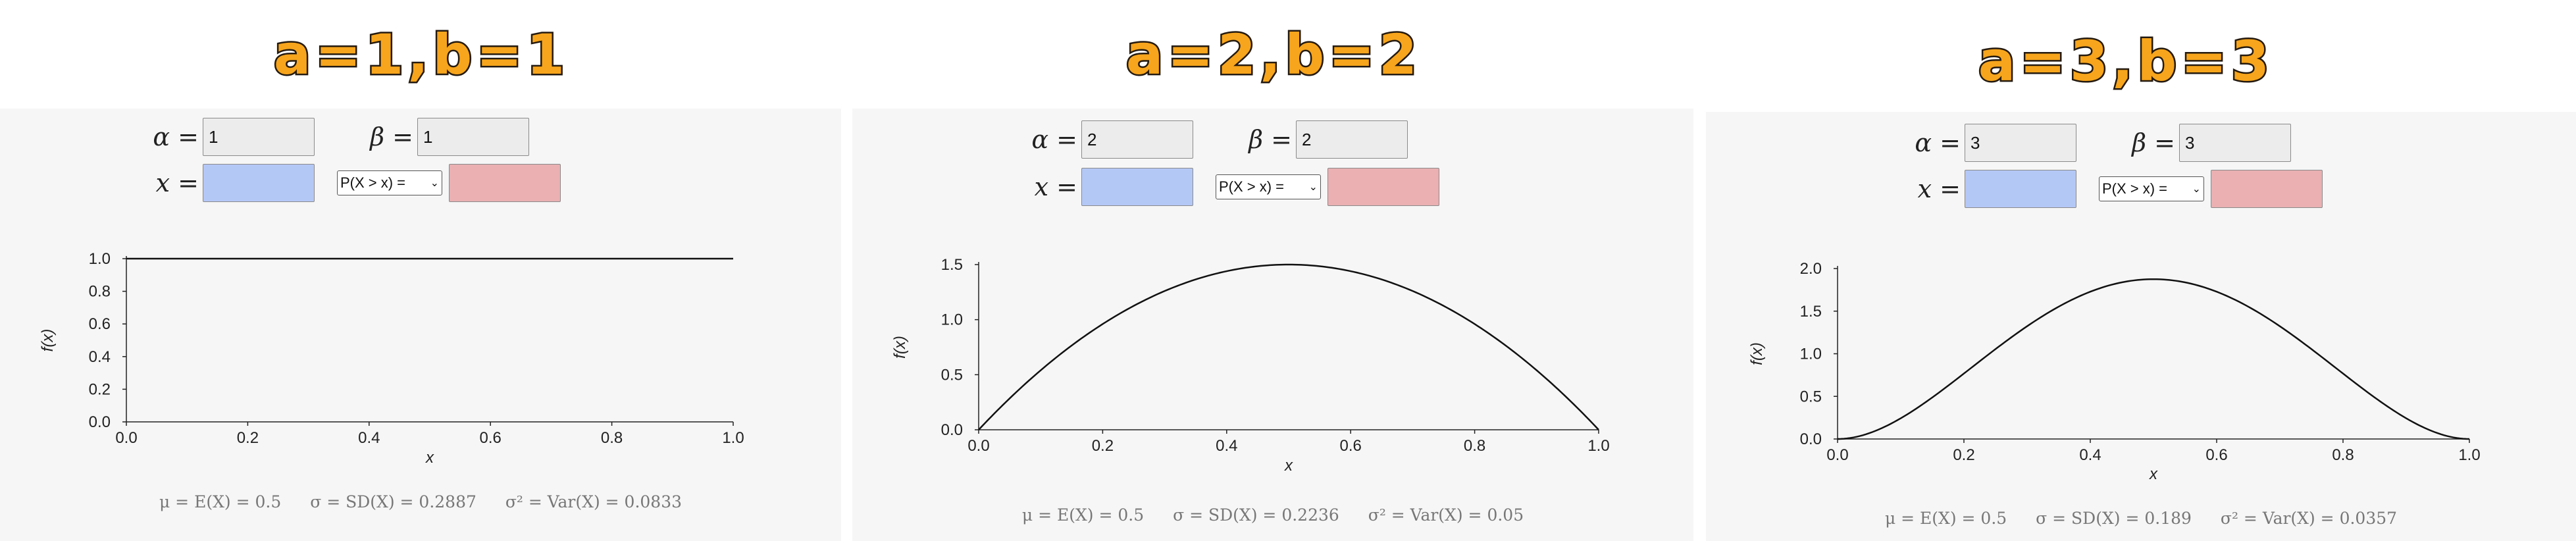 This screenshot has height=541, width=2576. I want to click on y-tick-label: 0.2, so click(100, 389).